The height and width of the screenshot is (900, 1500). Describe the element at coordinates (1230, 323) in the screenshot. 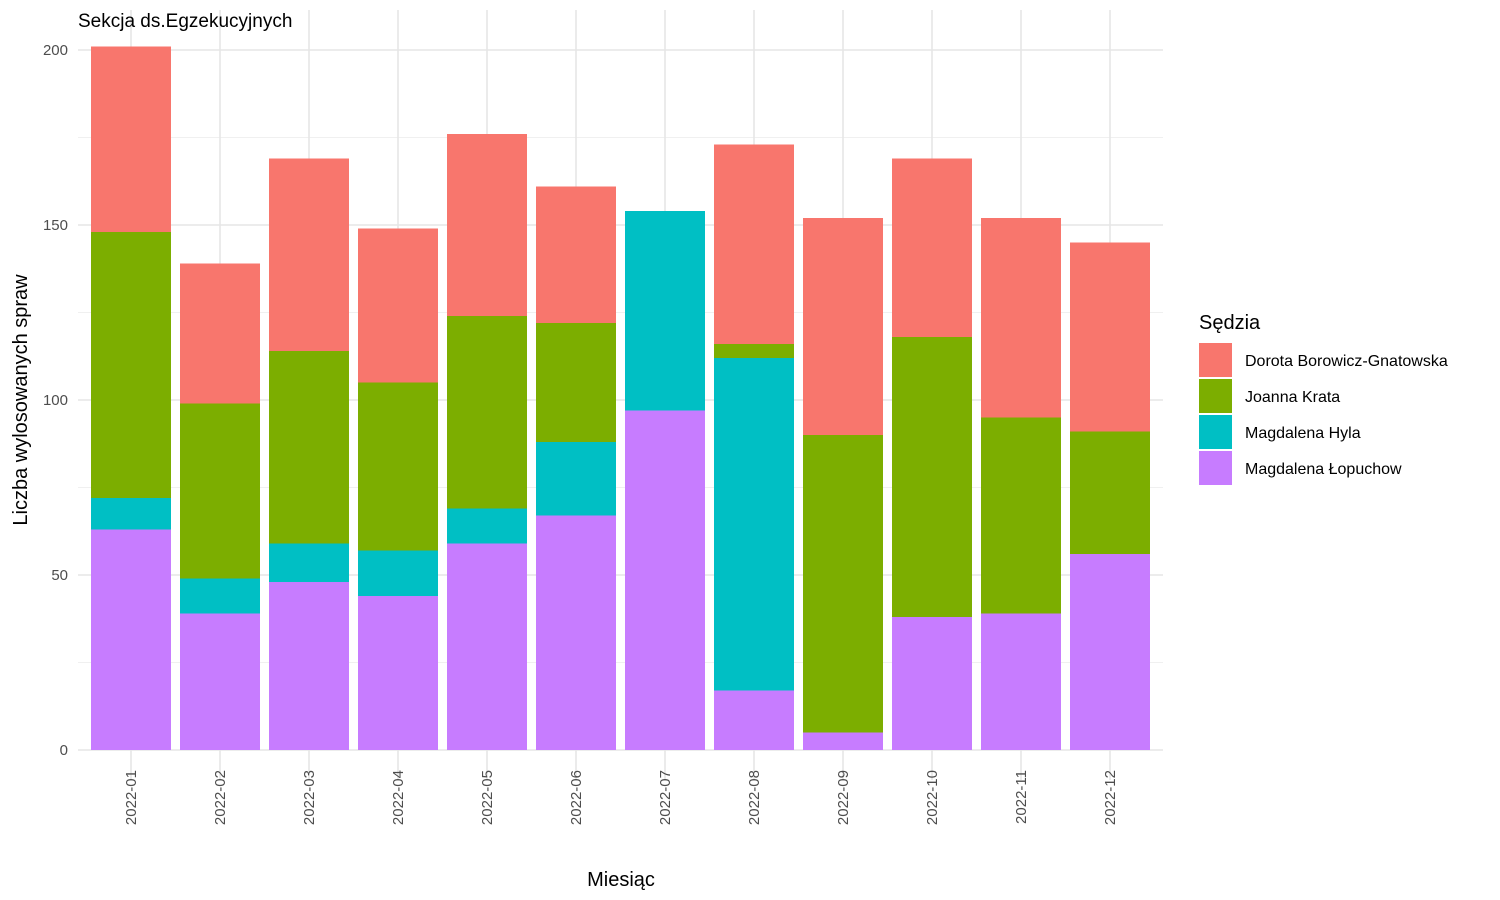

I see `legend-title: Sędzia` at that location.